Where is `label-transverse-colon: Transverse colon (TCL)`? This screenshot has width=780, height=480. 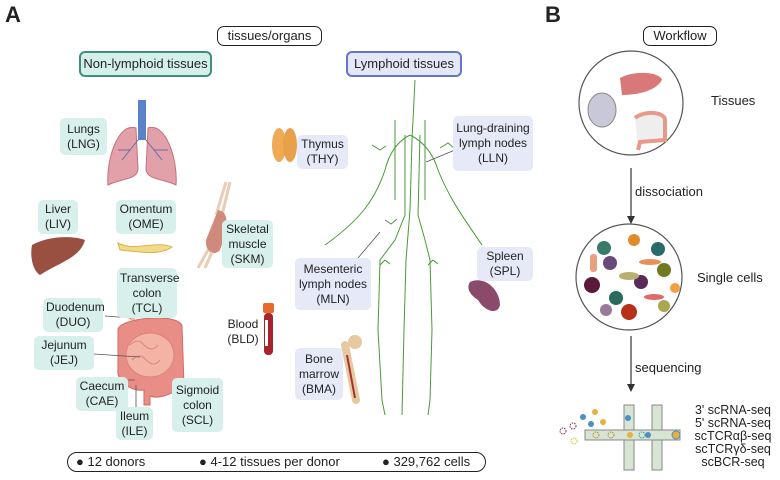
label-transverse-colon: Transverse colon (TCL) is located at coordinates (148, 293).